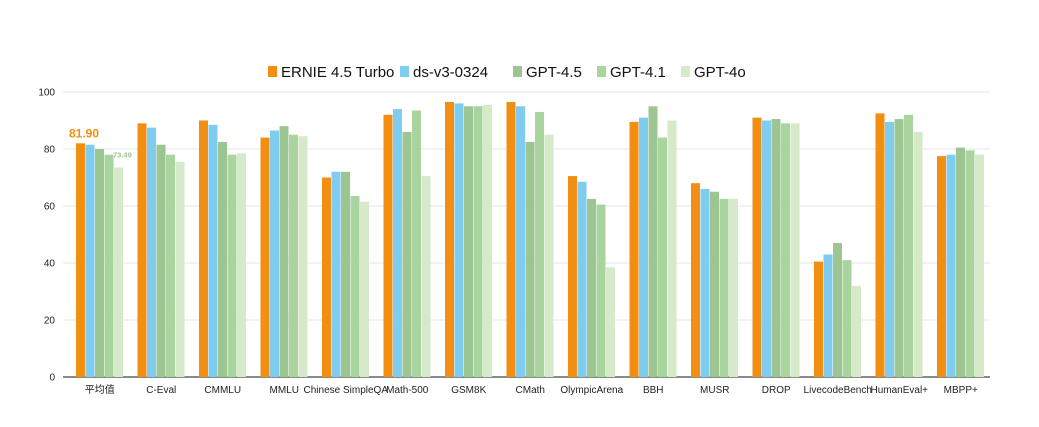 The height and width of the screenshot is (427, 1039). Describe the element at coordinates (46, 93) in the screenshot. I see `y-tick-label: 100` at that location.